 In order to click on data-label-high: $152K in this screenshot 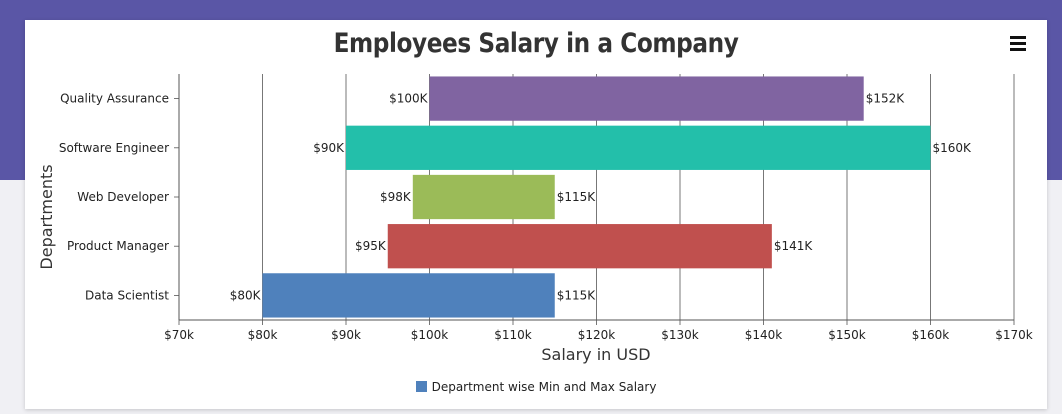, I will do `click(886, 99)`.